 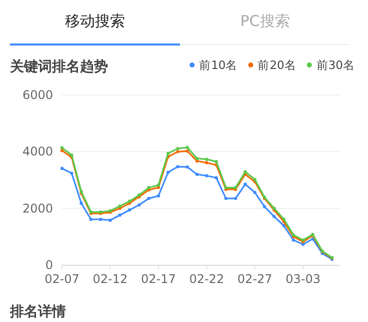 I want to click on y-tick-label: 2000, so click(x=37, y=208).